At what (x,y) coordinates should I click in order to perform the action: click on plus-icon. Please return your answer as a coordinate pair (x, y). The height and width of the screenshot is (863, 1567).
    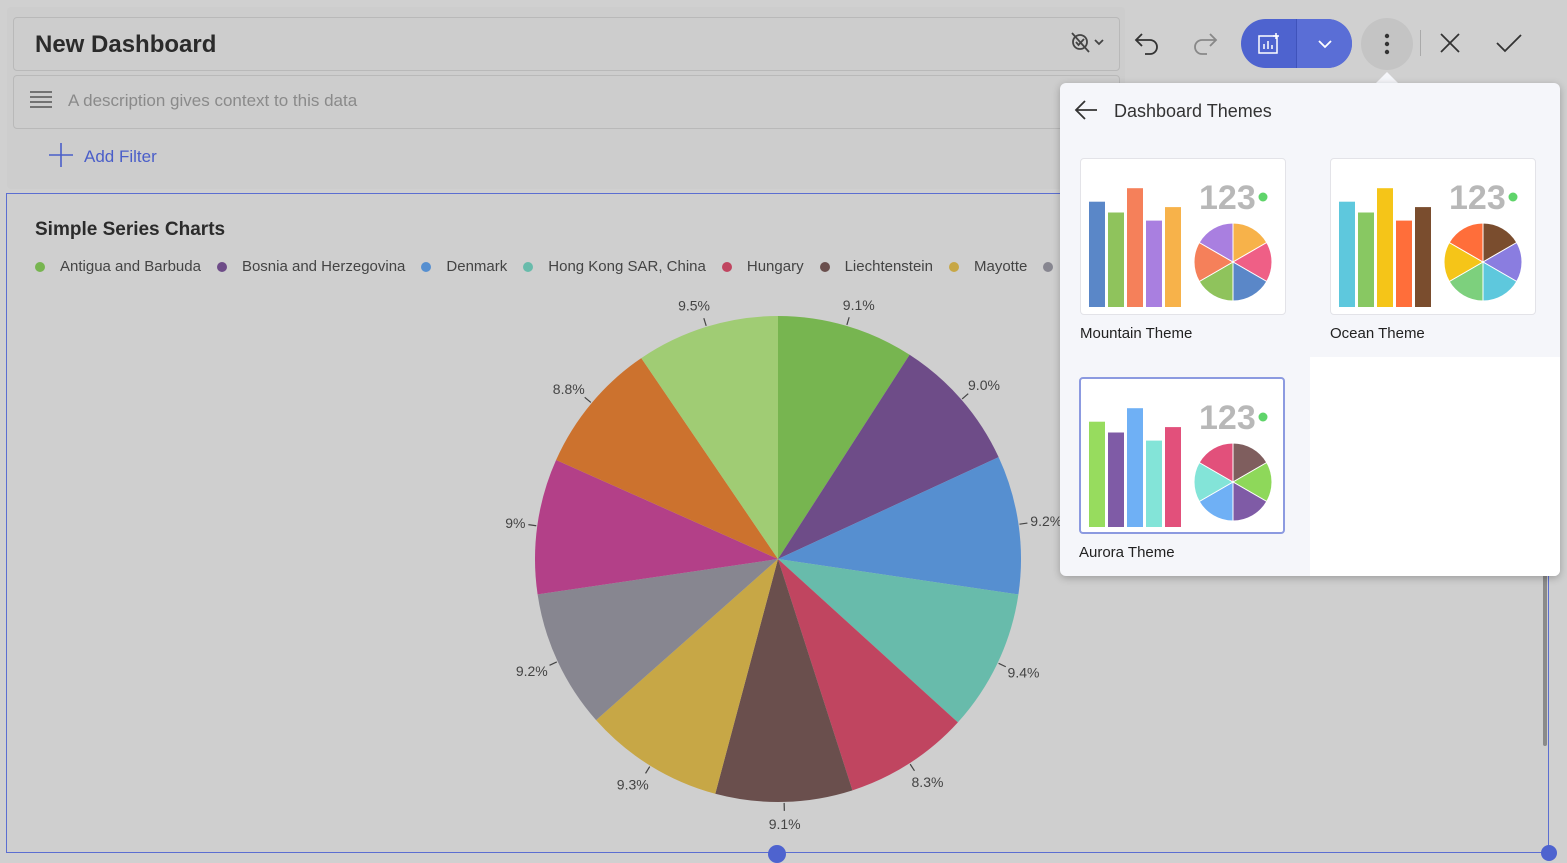
    Looking at the image, I should click on (61, 157).